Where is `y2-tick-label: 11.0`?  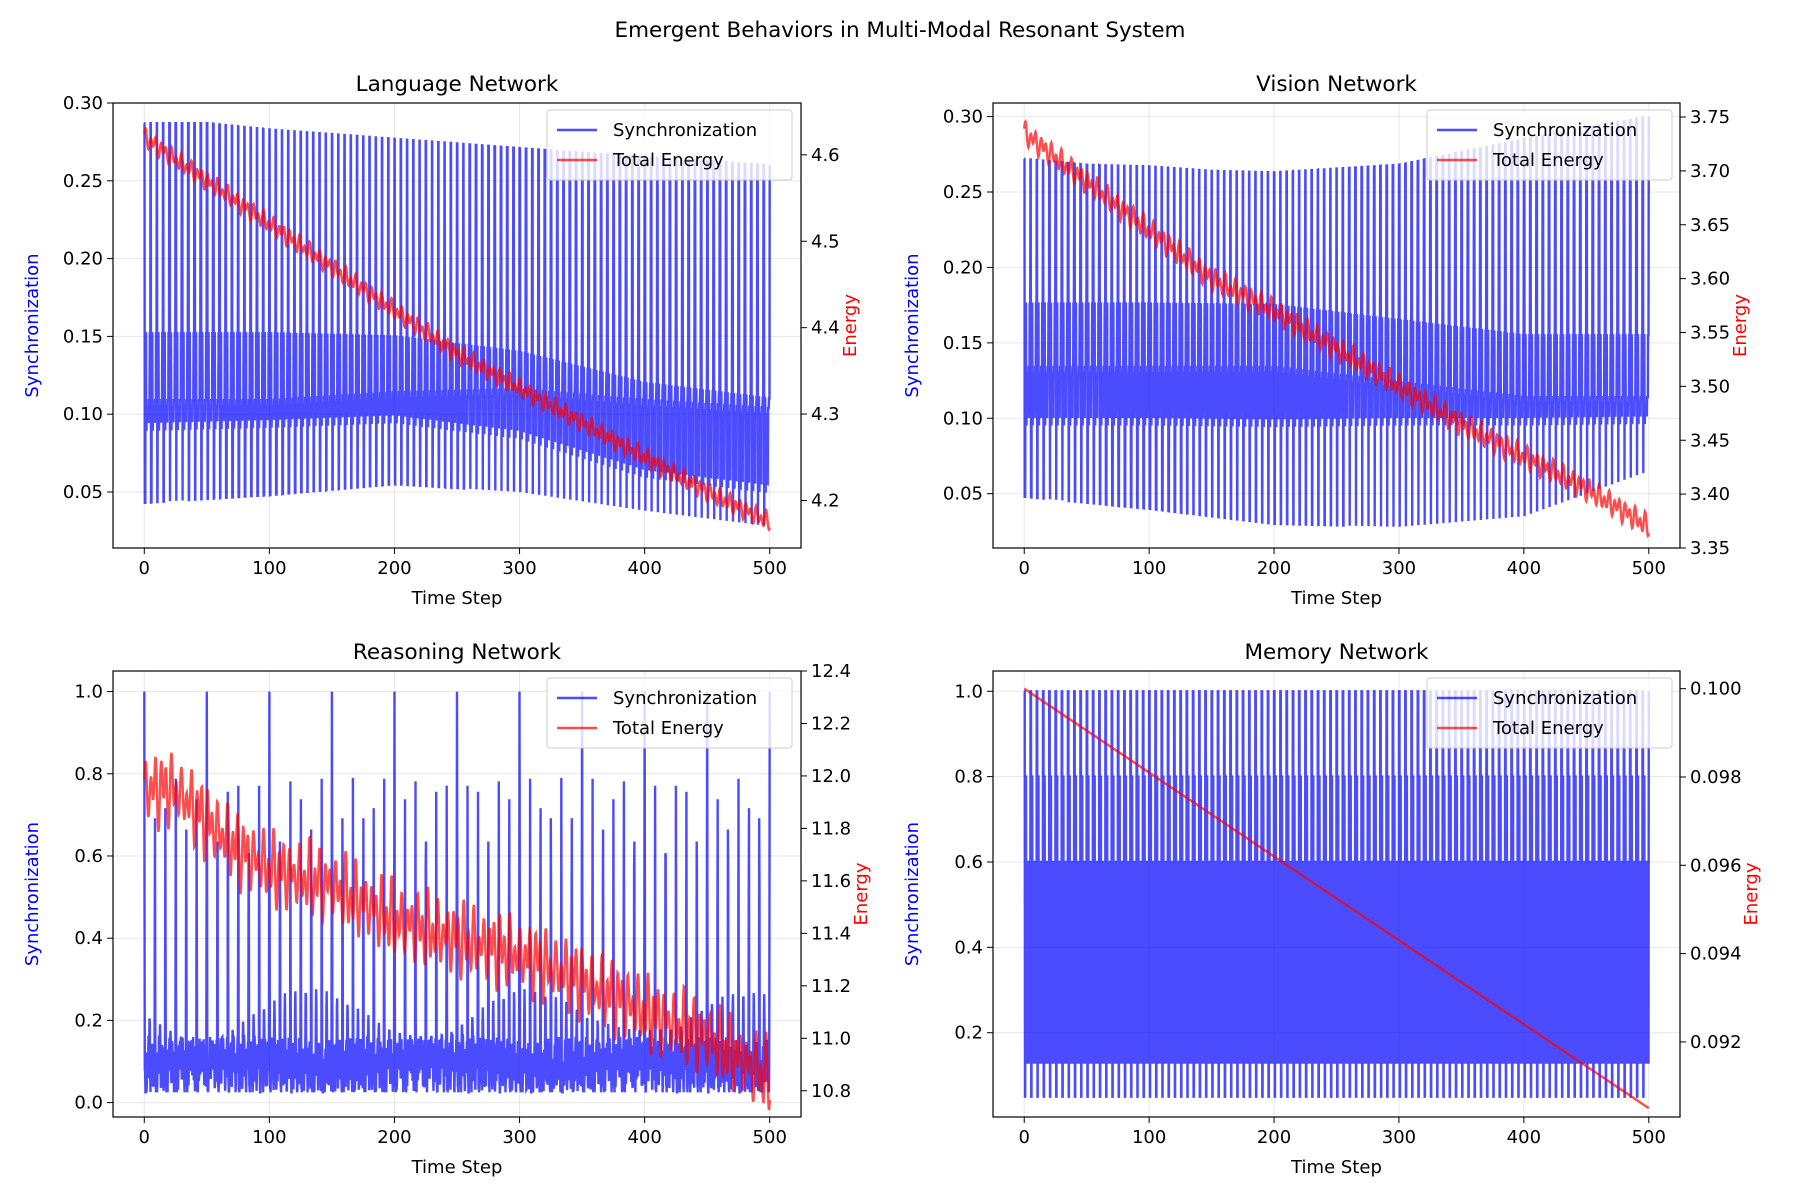 y2-tick-label: 11.0 is located at coordinates (831, 1038).